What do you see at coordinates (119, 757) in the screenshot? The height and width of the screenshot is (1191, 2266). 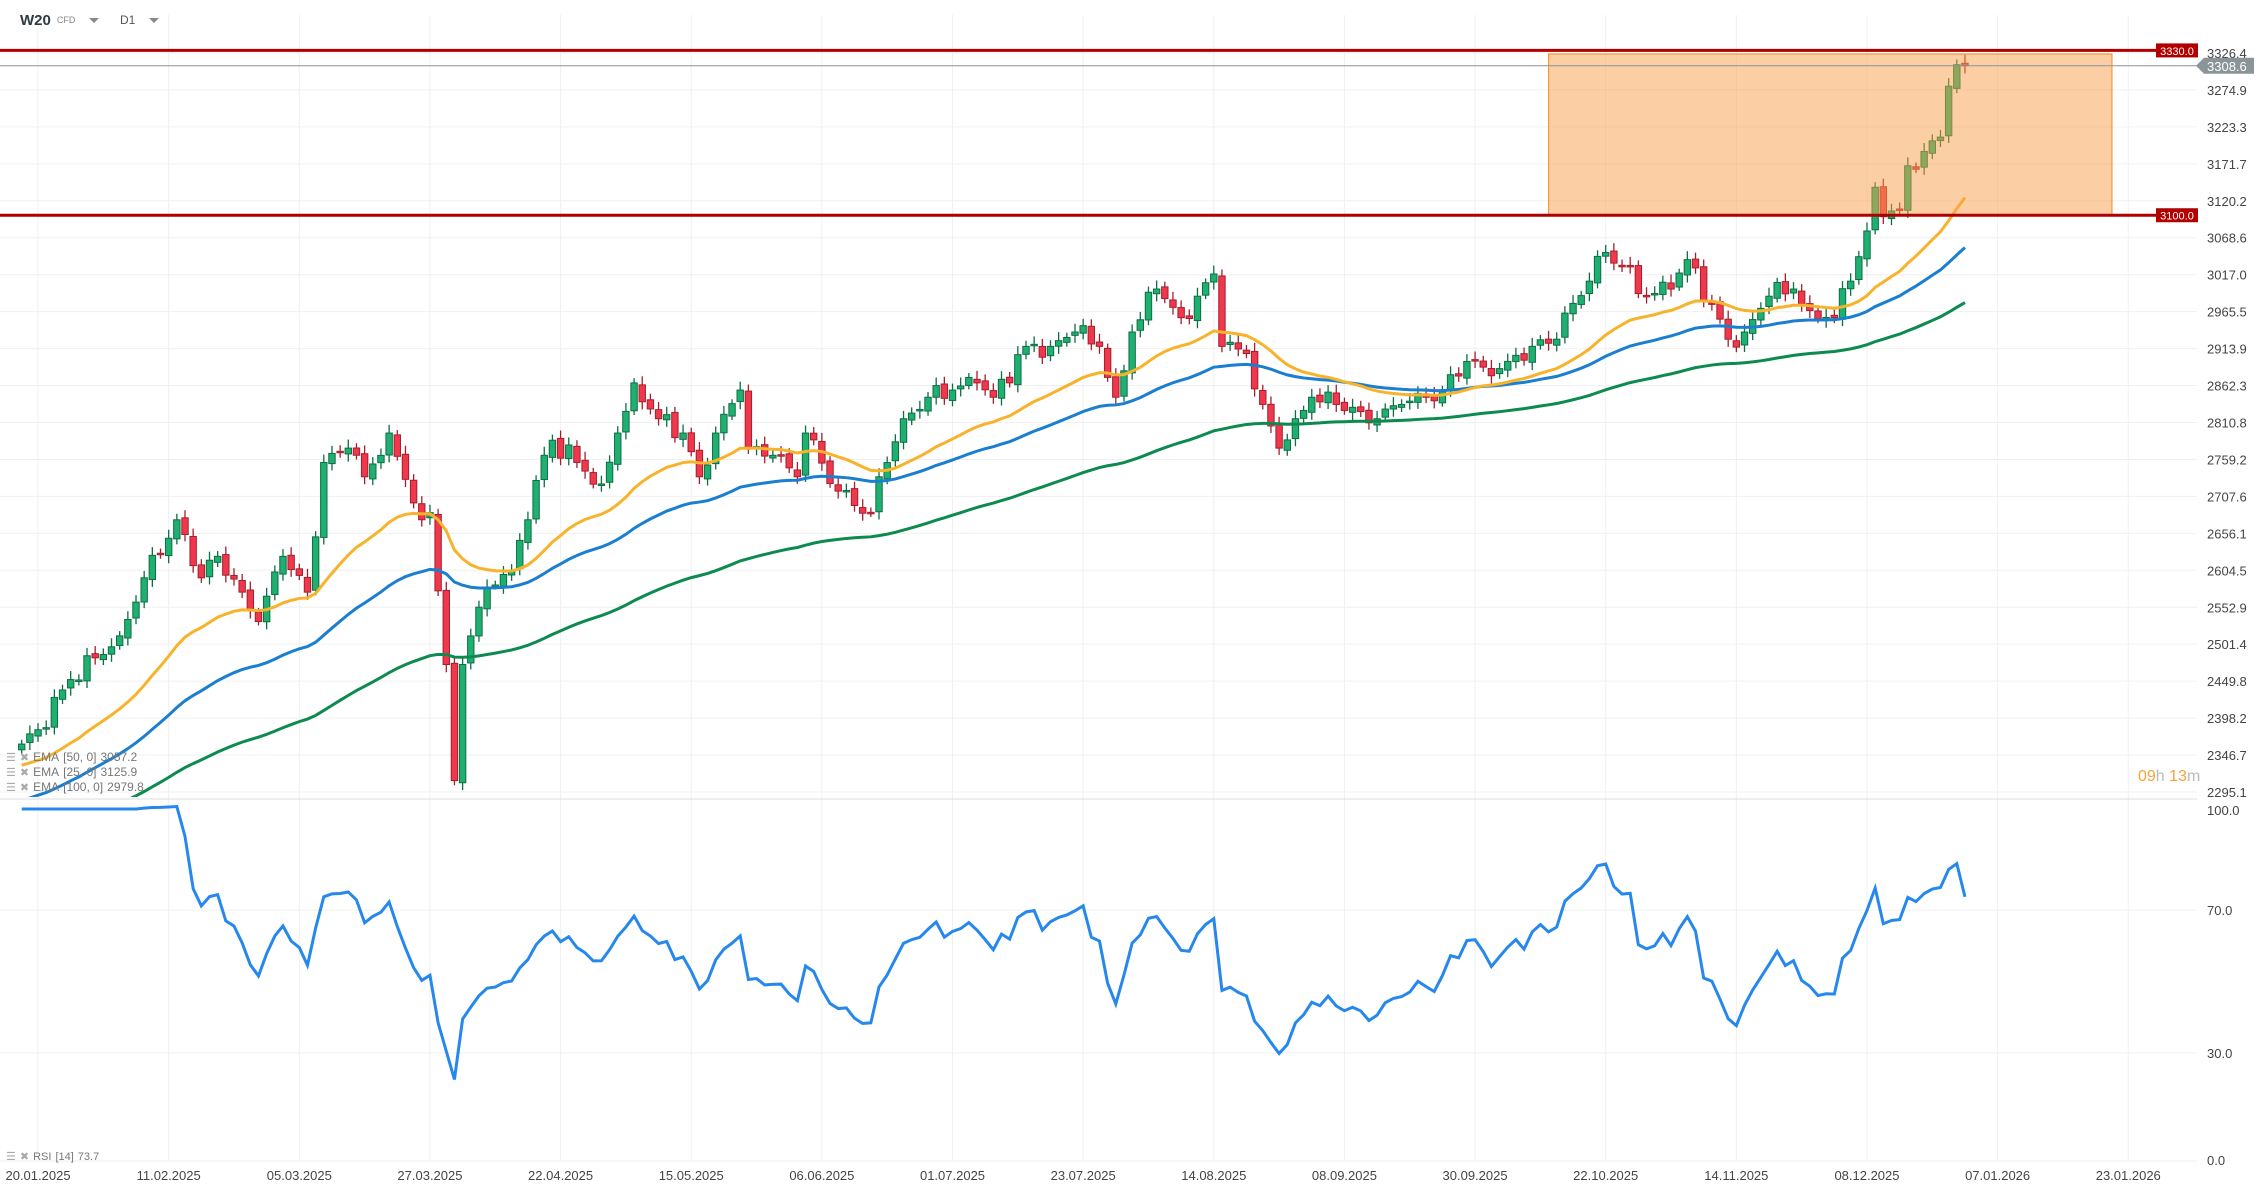 I see `indicator-value: 3057.2` at bounding box center [119, 757].